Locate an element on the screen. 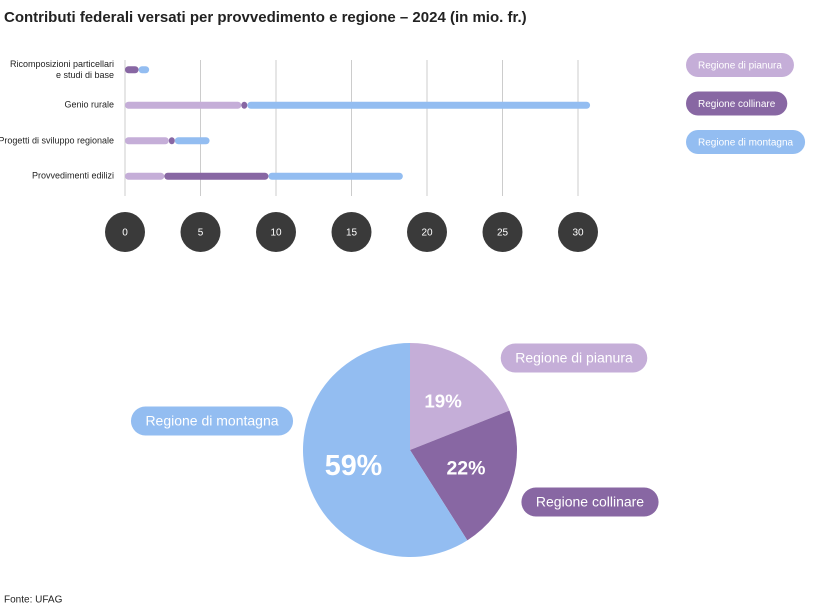 The image size is (836, 607). value-label: 22% is located at coordinates (465, 468).